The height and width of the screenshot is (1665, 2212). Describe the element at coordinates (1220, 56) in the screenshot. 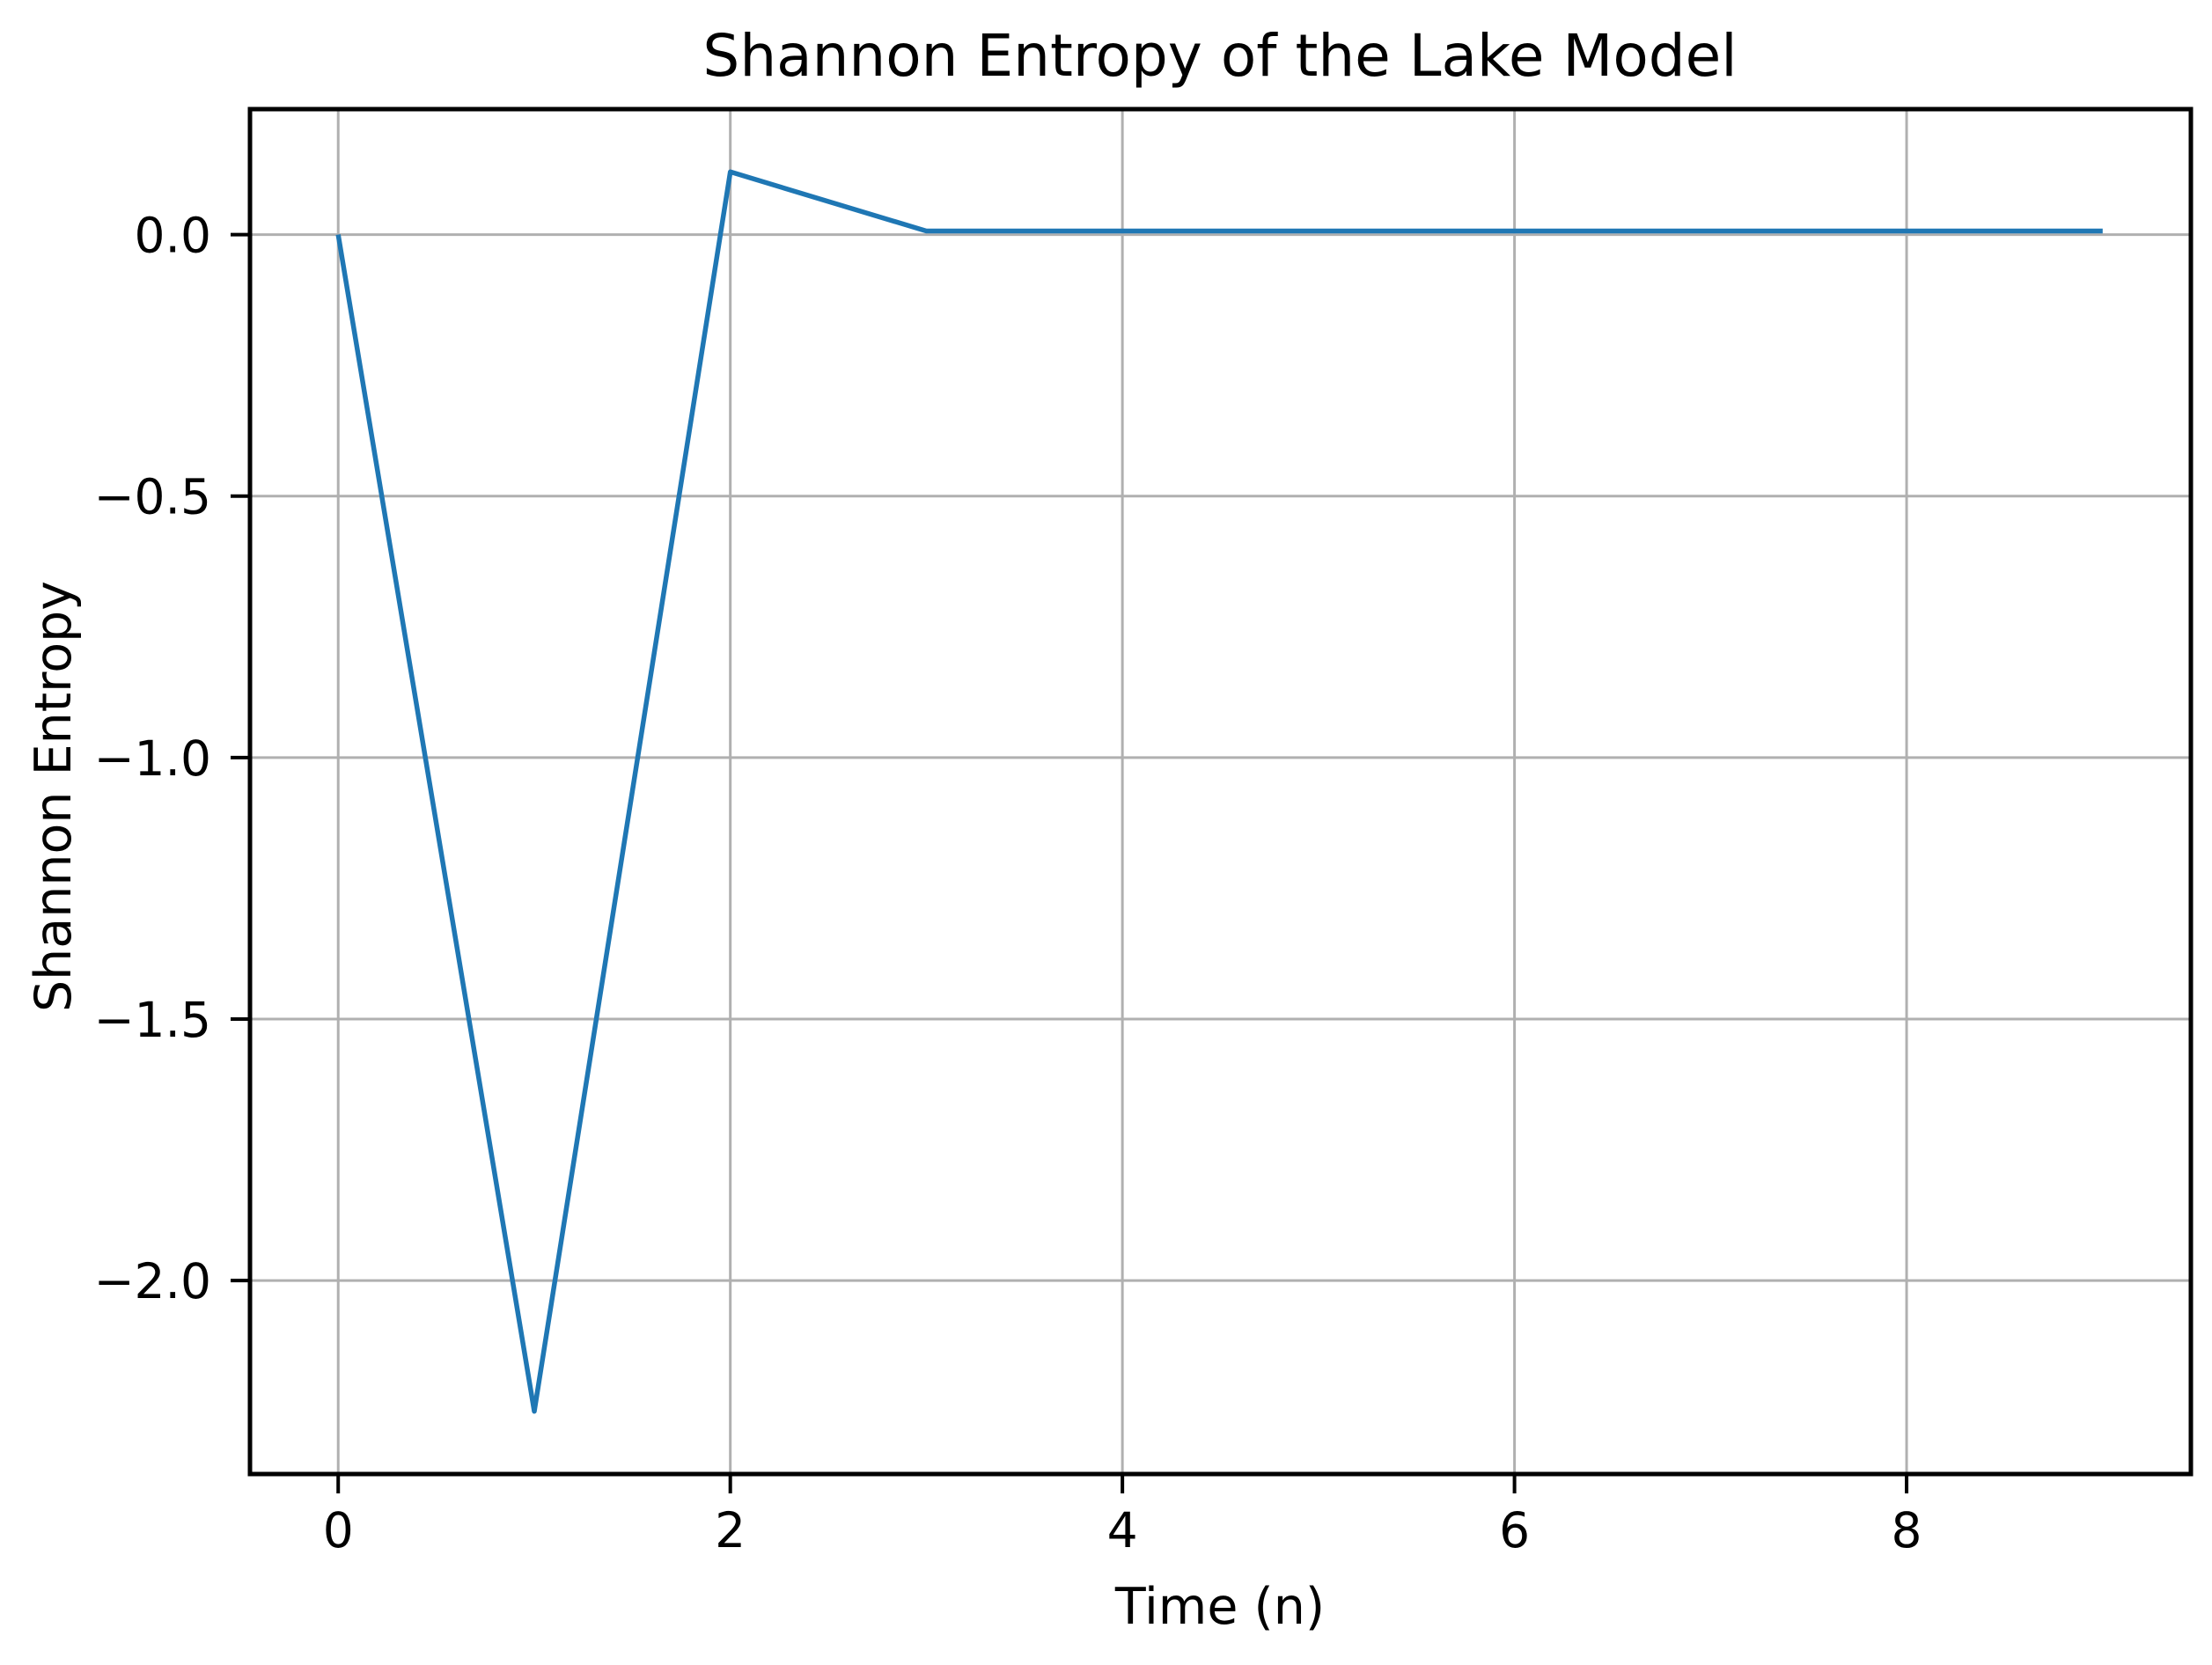

I see `chart-title: Shannon Entropy of the Lake Model` at that location.